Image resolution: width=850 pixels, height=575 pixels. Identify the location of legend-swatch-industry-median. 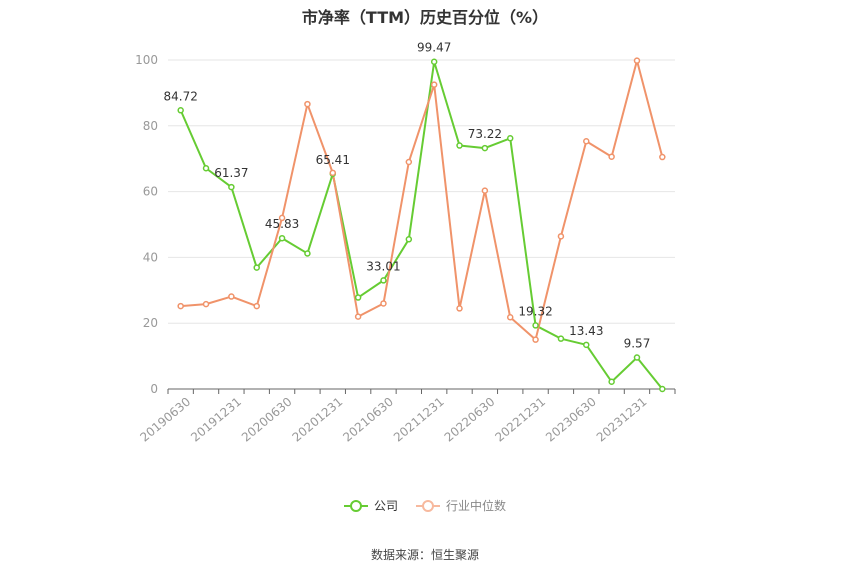
(428, 506).